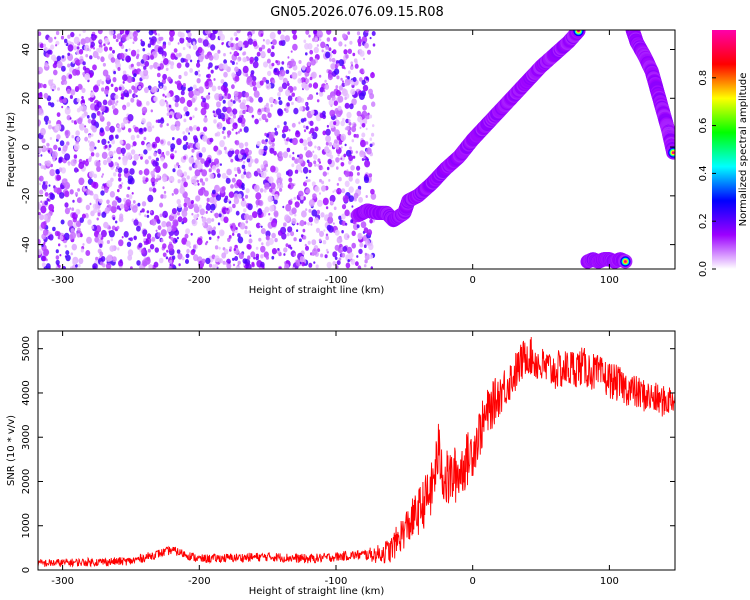 The image size is (750, 600). What do you see at coordinates (743, 150) in the screenshot?
I see `colorbar-label: Normalized spectral amplitude` at bounding box center [743, 150].